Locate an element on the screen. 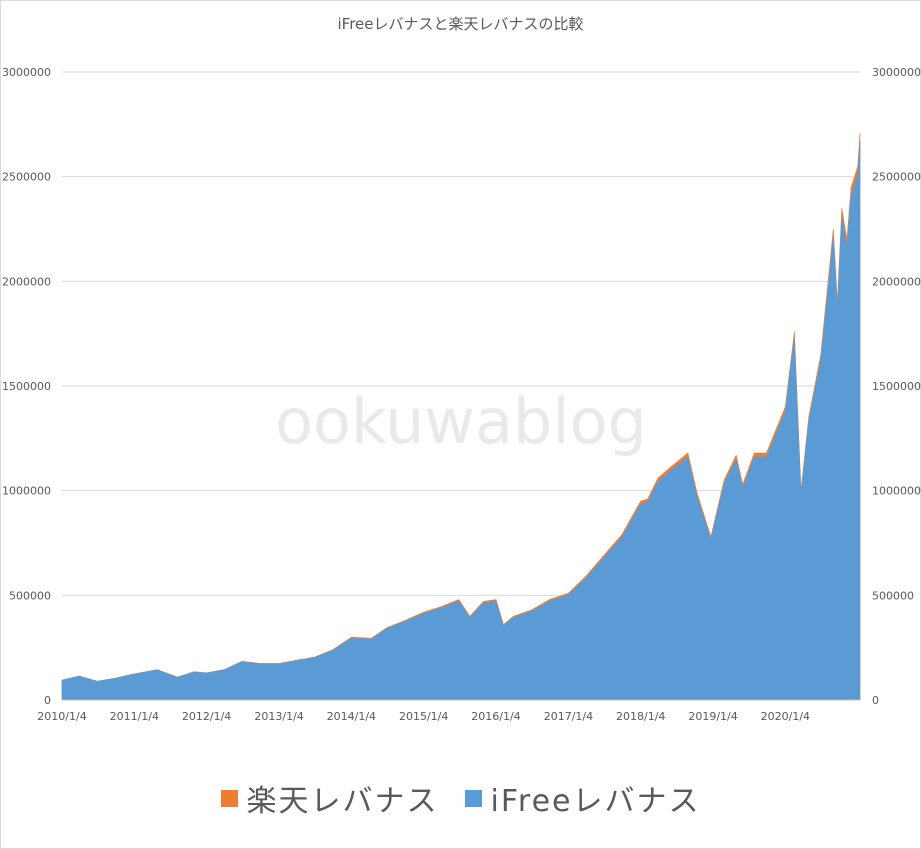 The height and width of the screenshot is (849, 921). y-tick-label-left: 3000000 is located at coordinates (26, 72).